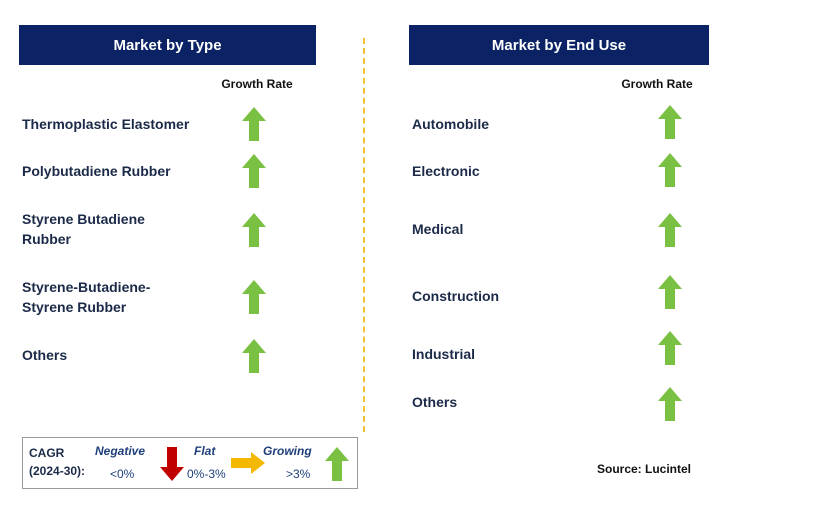 This screenshot has width=818, height=513. What do you see at coordinates (446, 171) in the screenshot?
I see `row-label: Electronic` at bounding box center [446, 171].